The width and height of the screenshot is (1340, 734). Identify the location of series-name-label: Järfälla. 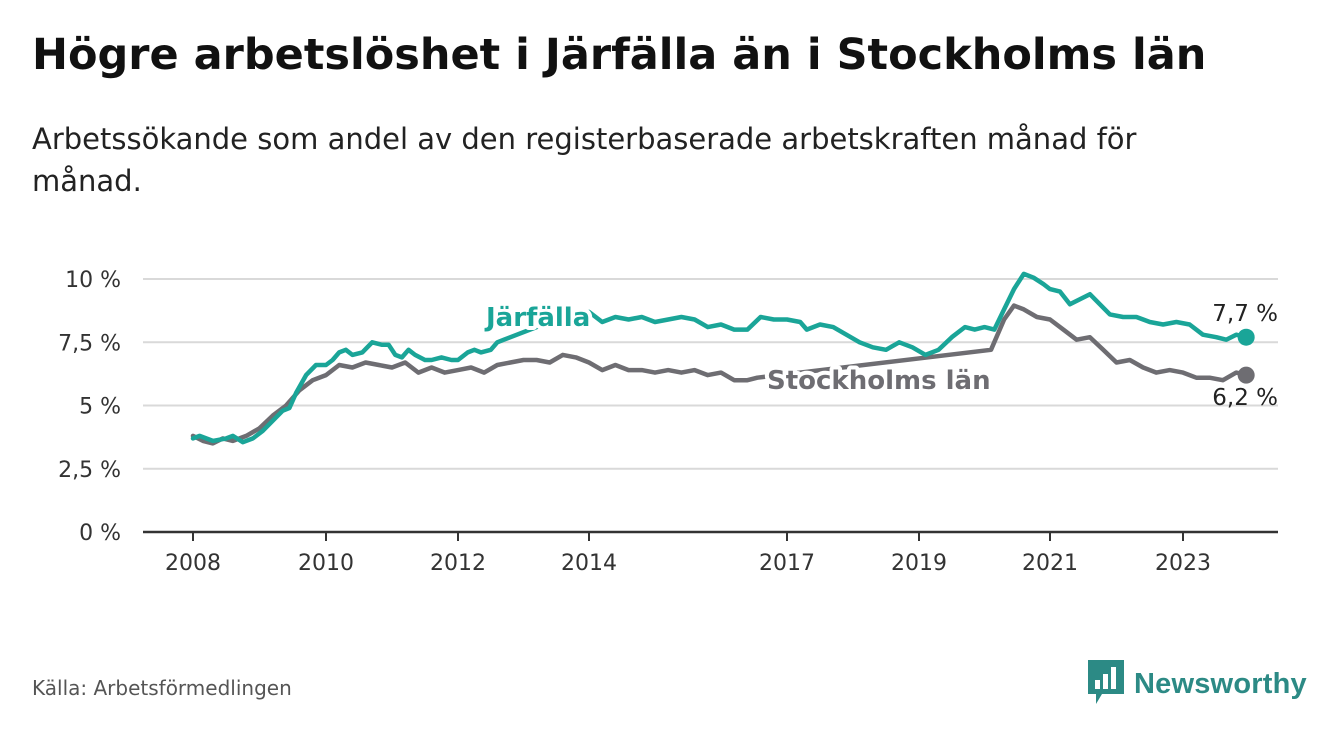
(537, 318).